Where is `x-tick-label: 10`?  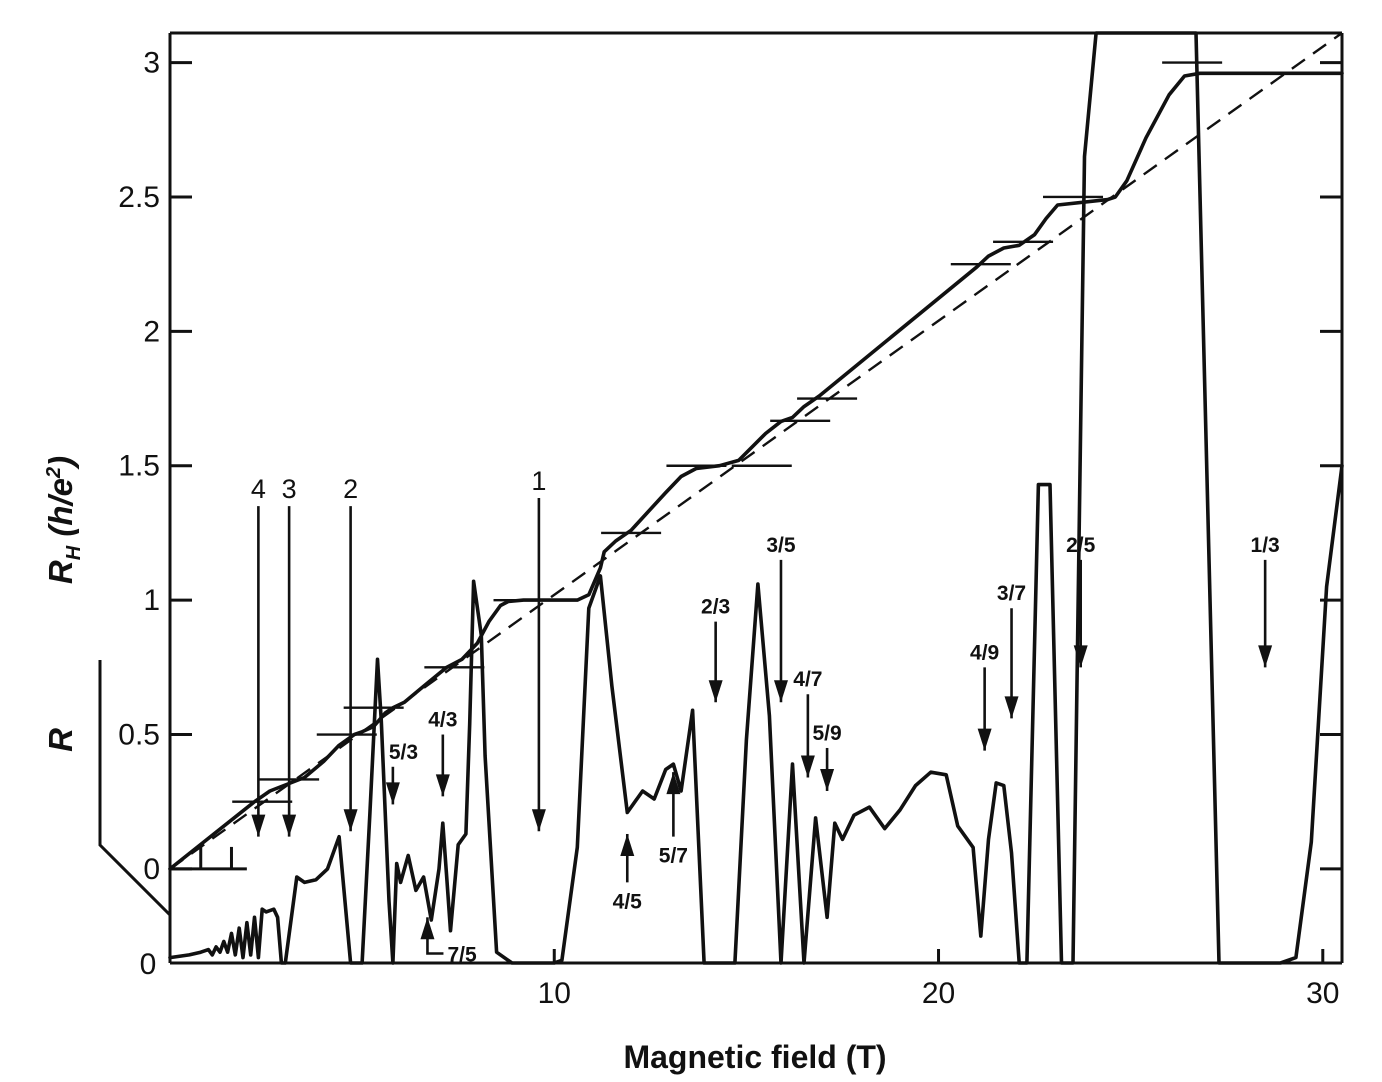
x-tick-label: 10 is located at coordinates (554, 993).